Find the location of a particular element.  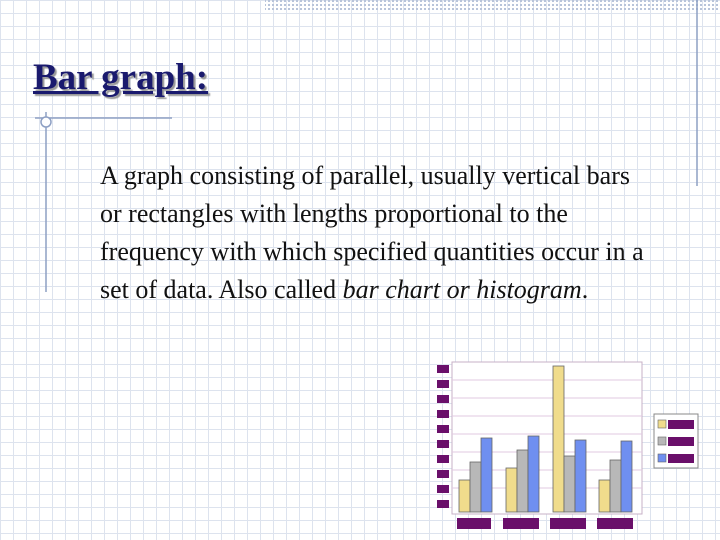

definition-end: . is located at coordinates (585, 289).